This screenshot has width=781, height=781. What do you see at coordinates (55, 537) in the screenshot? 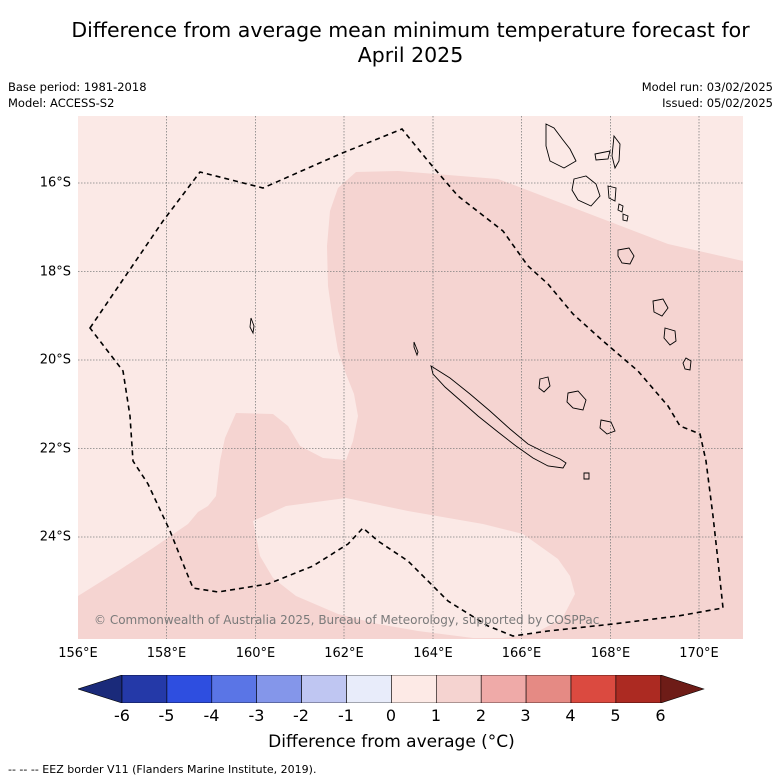
I see `lat-label: 24°S` at bounding box center [55, 537].